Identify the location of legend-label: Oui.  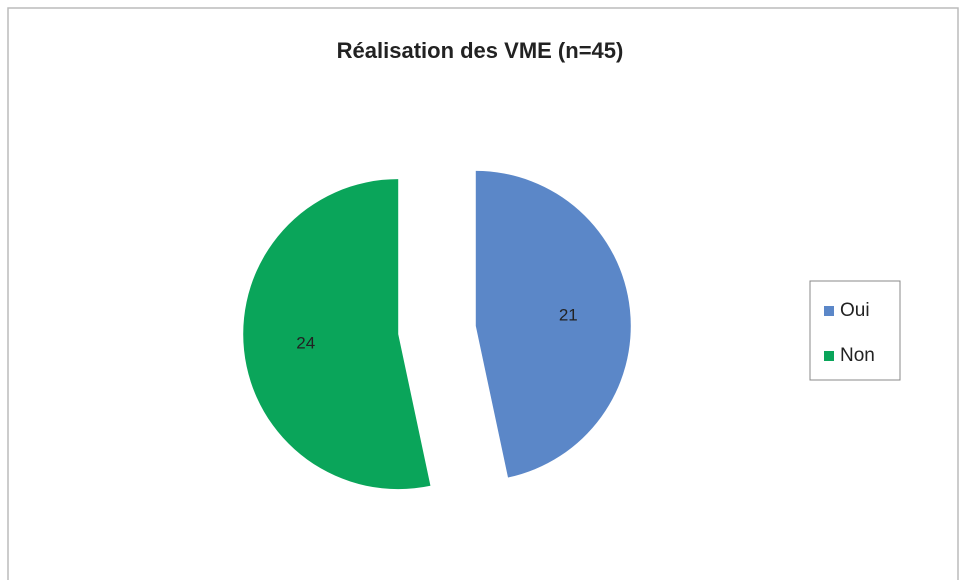
(855, 310).